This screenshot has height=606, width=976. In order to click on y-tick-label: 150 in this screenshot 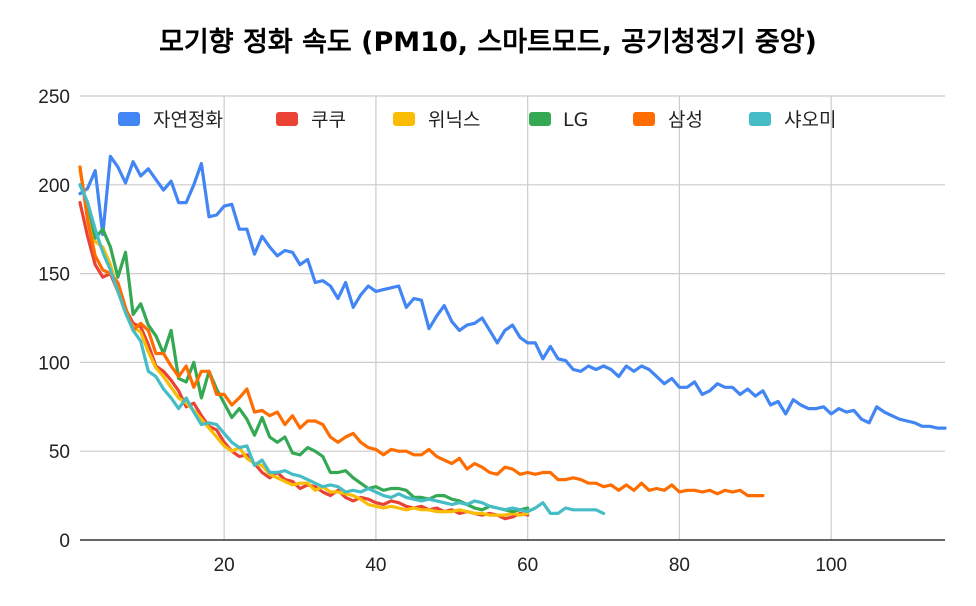, I will do `click(54, 275)`.